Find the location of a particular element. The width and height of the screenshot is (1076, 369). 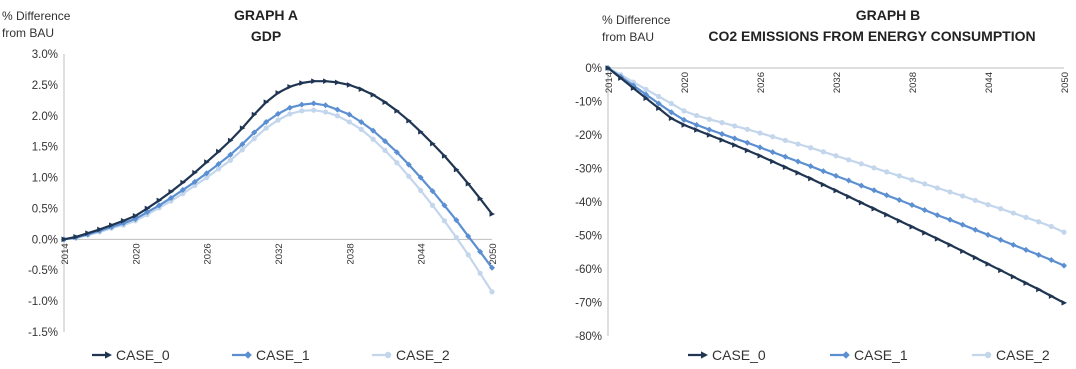

graph-b-legend-case-0: CASE_0 is located at coordinates (727, 355).